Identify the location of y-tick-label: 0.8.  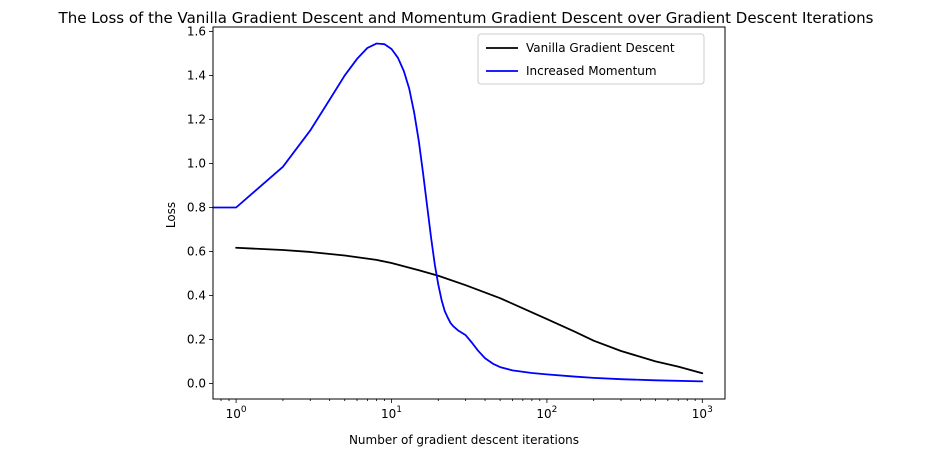
(196, 207).